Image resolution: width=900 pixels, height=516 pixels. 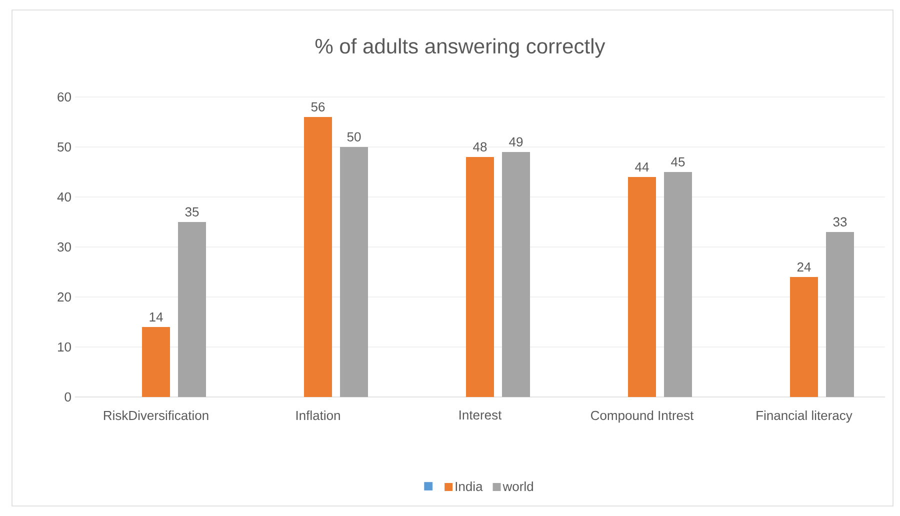 I want to click on y-tick-label: 10, so click(x=64, y=347).